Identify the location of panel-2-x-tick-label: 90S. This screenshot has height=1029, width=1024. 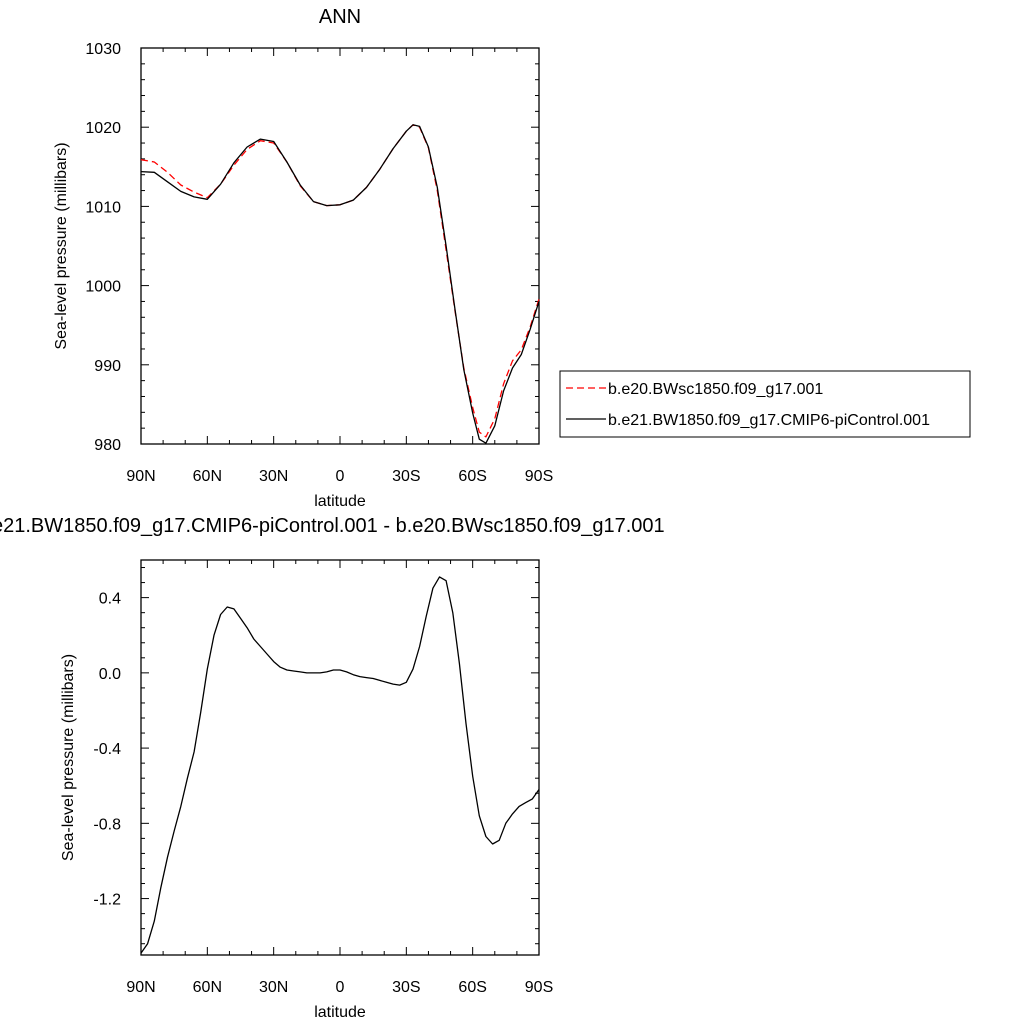
(539, 987).